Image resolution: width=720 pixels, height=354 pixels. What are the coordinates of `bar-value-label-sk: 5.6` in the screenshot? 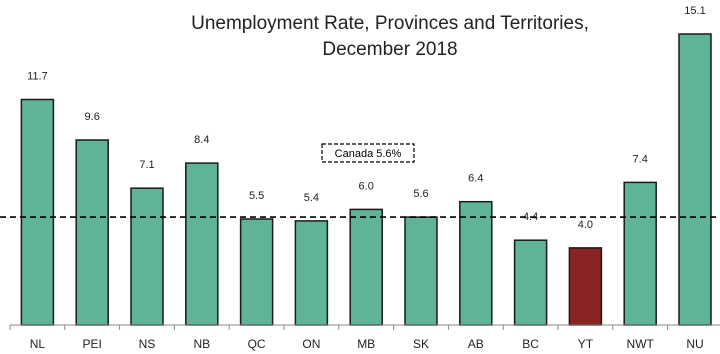 It's located at (420, 194).